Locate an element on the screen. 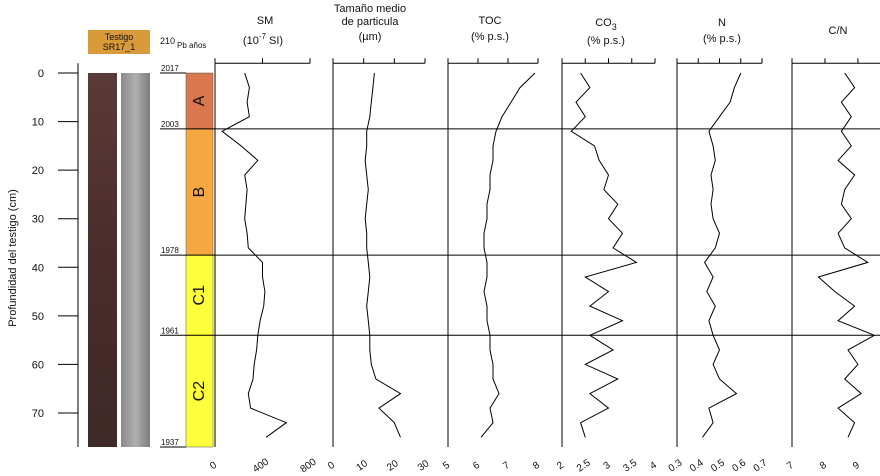  core-xray is located at coordinates (135, 260).